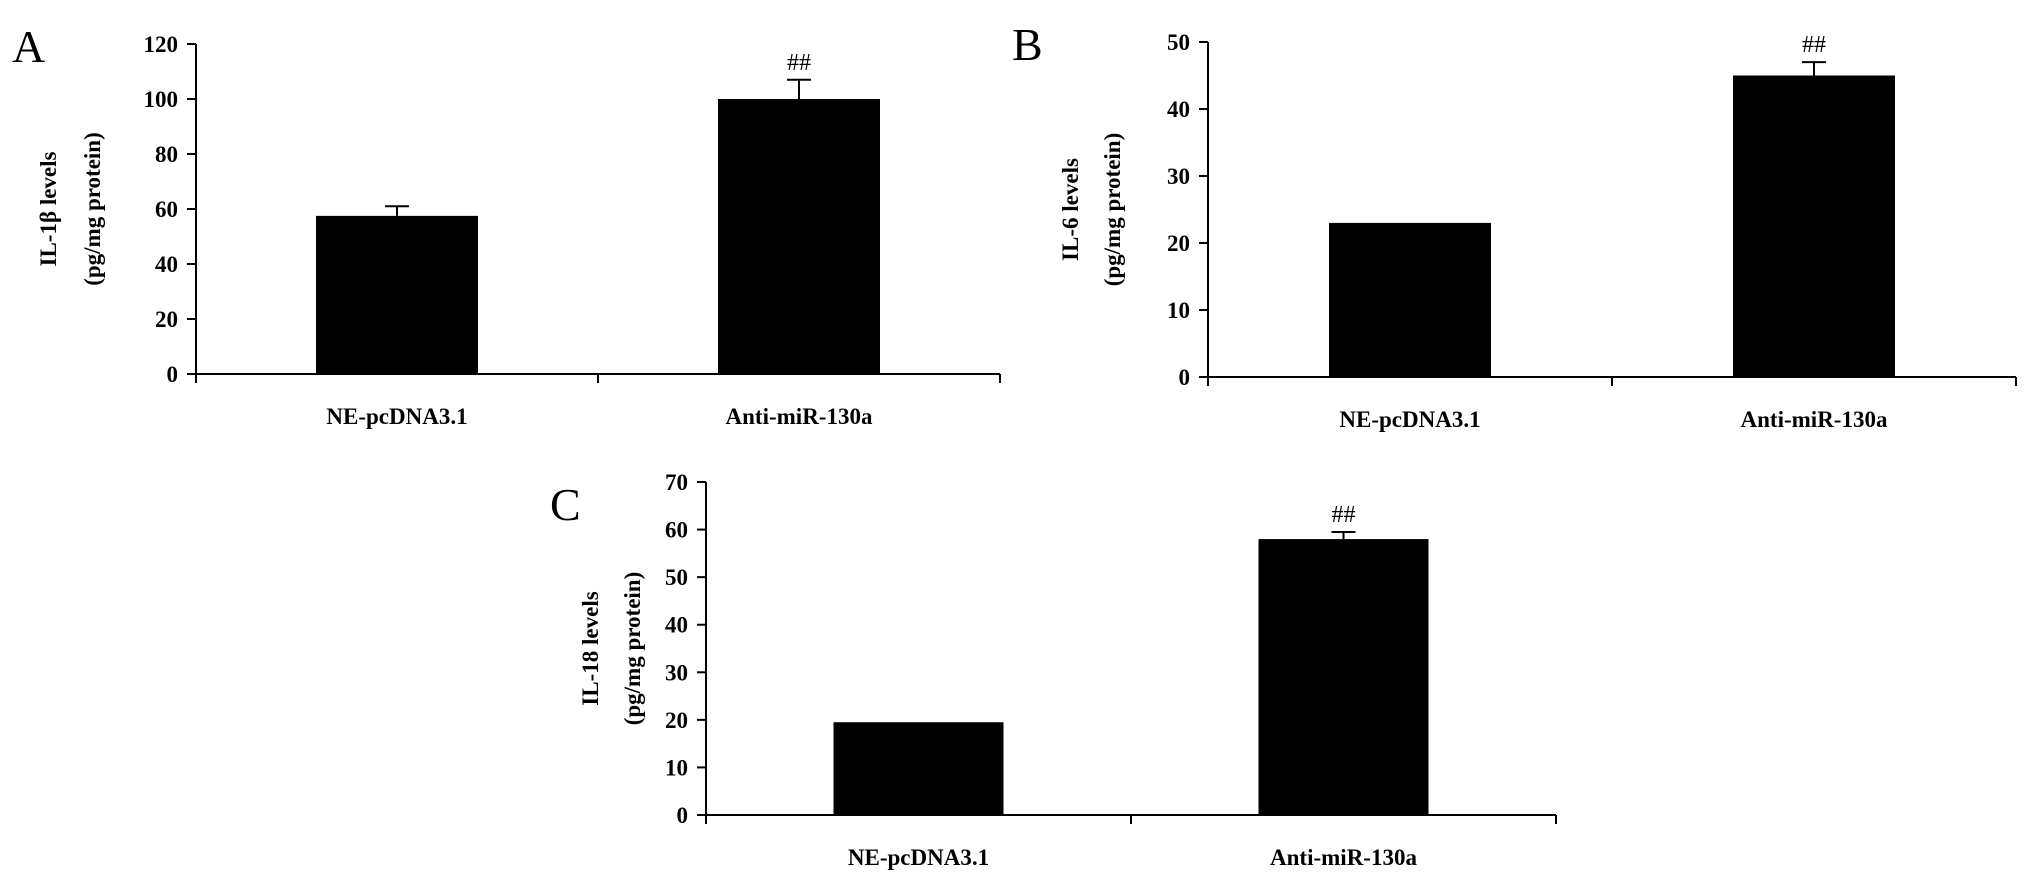 This screenshot has height=894, width=2031. Describe the element at coordinates (166, 154) in the screenshot. I see `y-tick-label: 80` at that location.